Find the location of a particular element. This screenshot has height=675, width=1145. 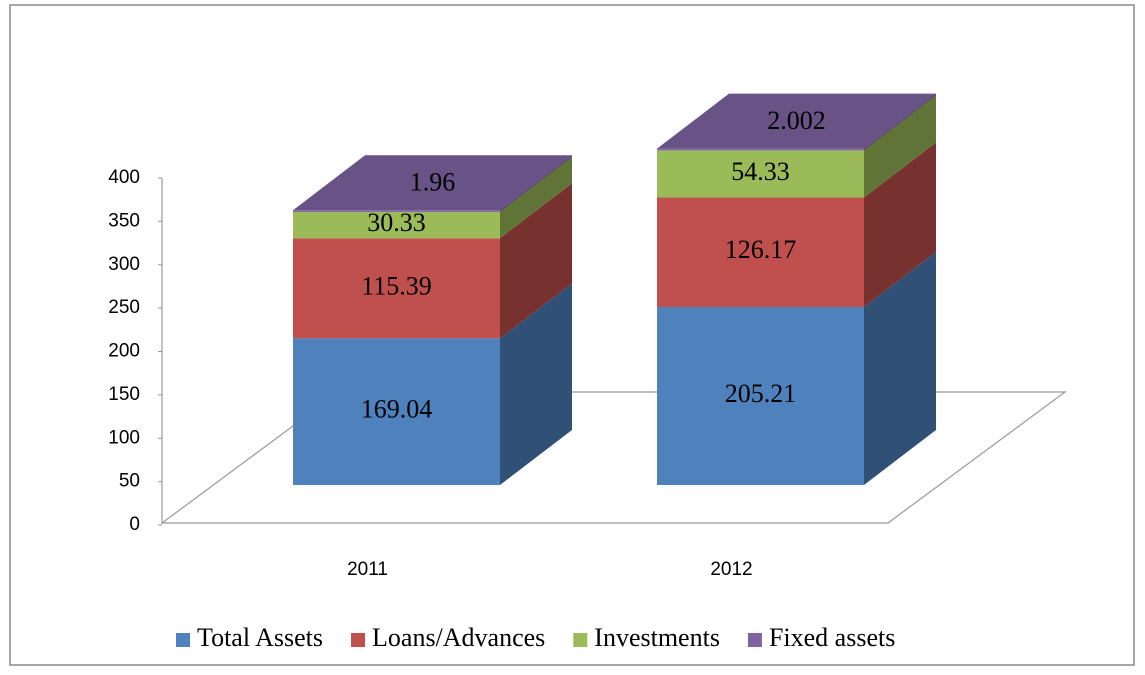

x-tick-label: 2011 is located at coordinates (367, 569).